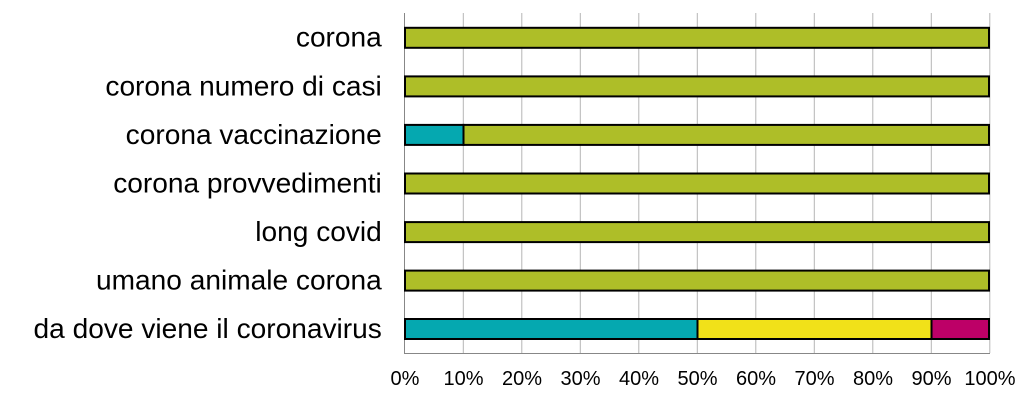  I want to click on svg-text: 20%, so click(522, 379).